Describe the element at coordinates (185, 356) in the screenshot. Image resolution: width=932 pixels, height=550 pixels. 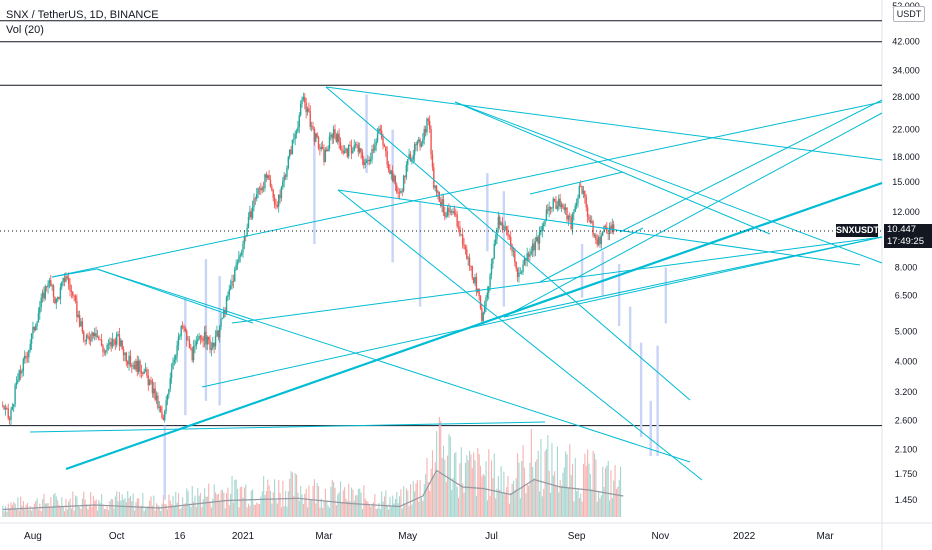
I see `ghost-bar` at that location.